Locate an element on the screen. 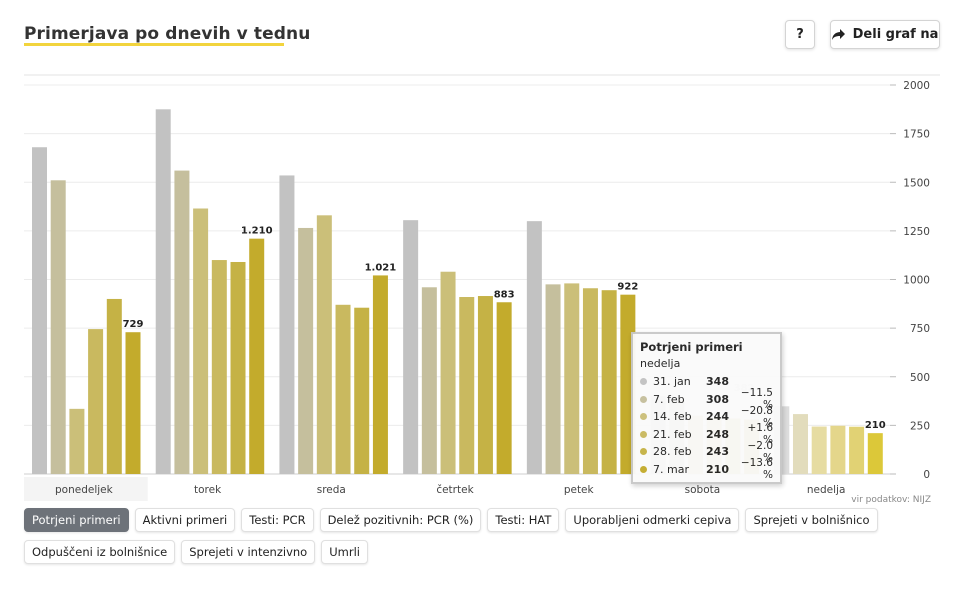  tooltip-change: −13.6 % is located at coordinates (756, 469).